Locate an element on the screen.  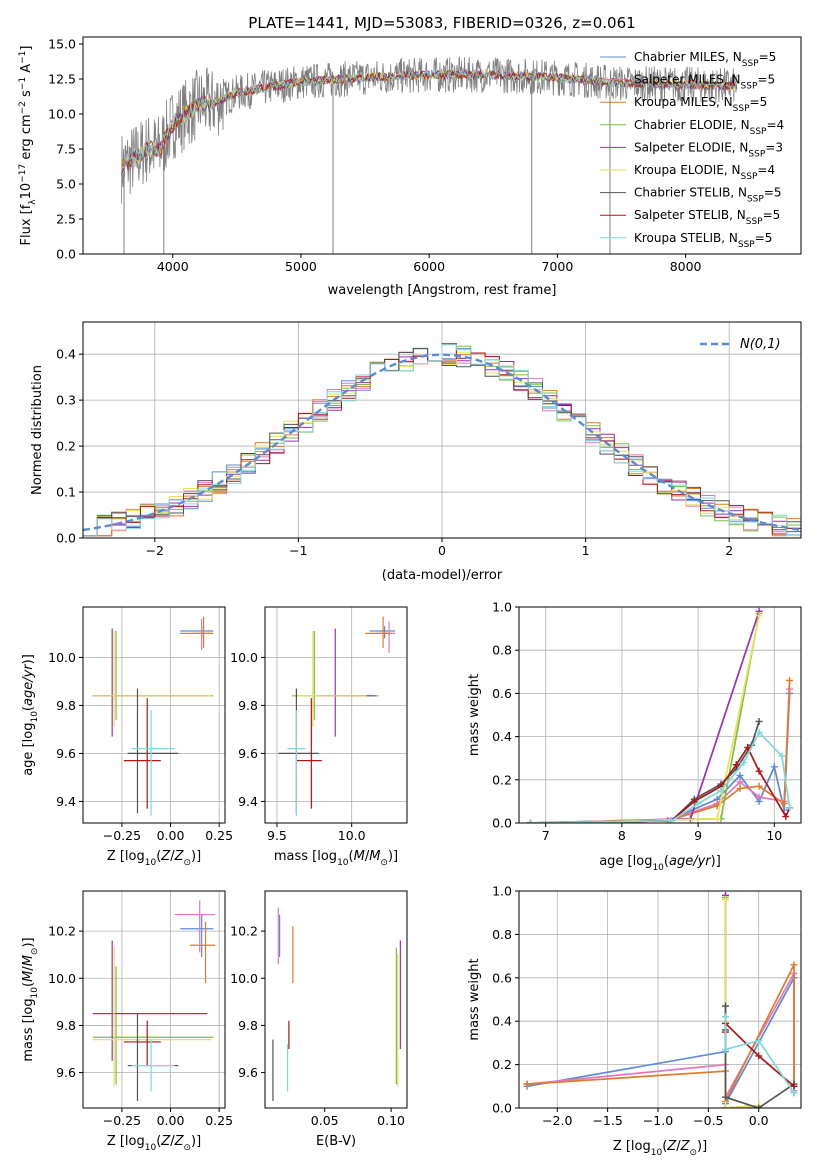
y-tick-label: 10.2 is located at coordinates (62, 931).